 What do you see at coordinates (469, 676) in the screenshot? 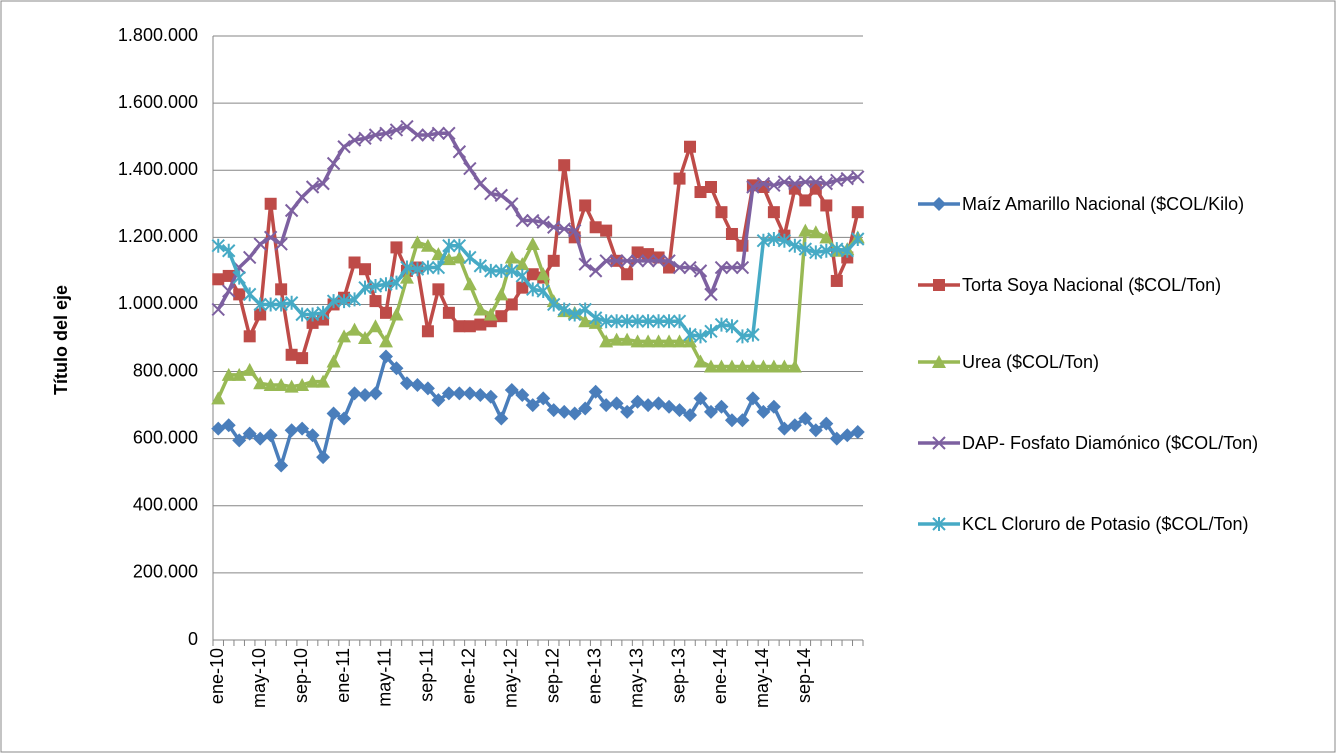
I see `x-tick-label: ene-12` at bounding box center [469, 676].